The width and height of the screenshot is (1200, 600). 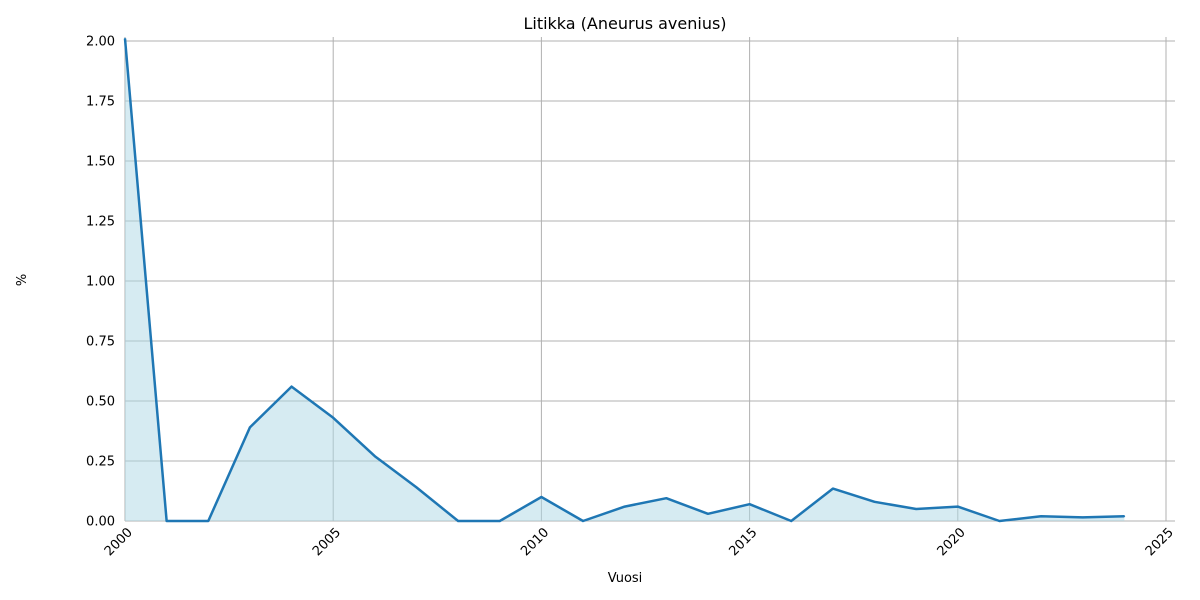 I want to click on x-axis-ticks: 2000 2005 2010 2015 2020 2025, so click(x=639, y=542).